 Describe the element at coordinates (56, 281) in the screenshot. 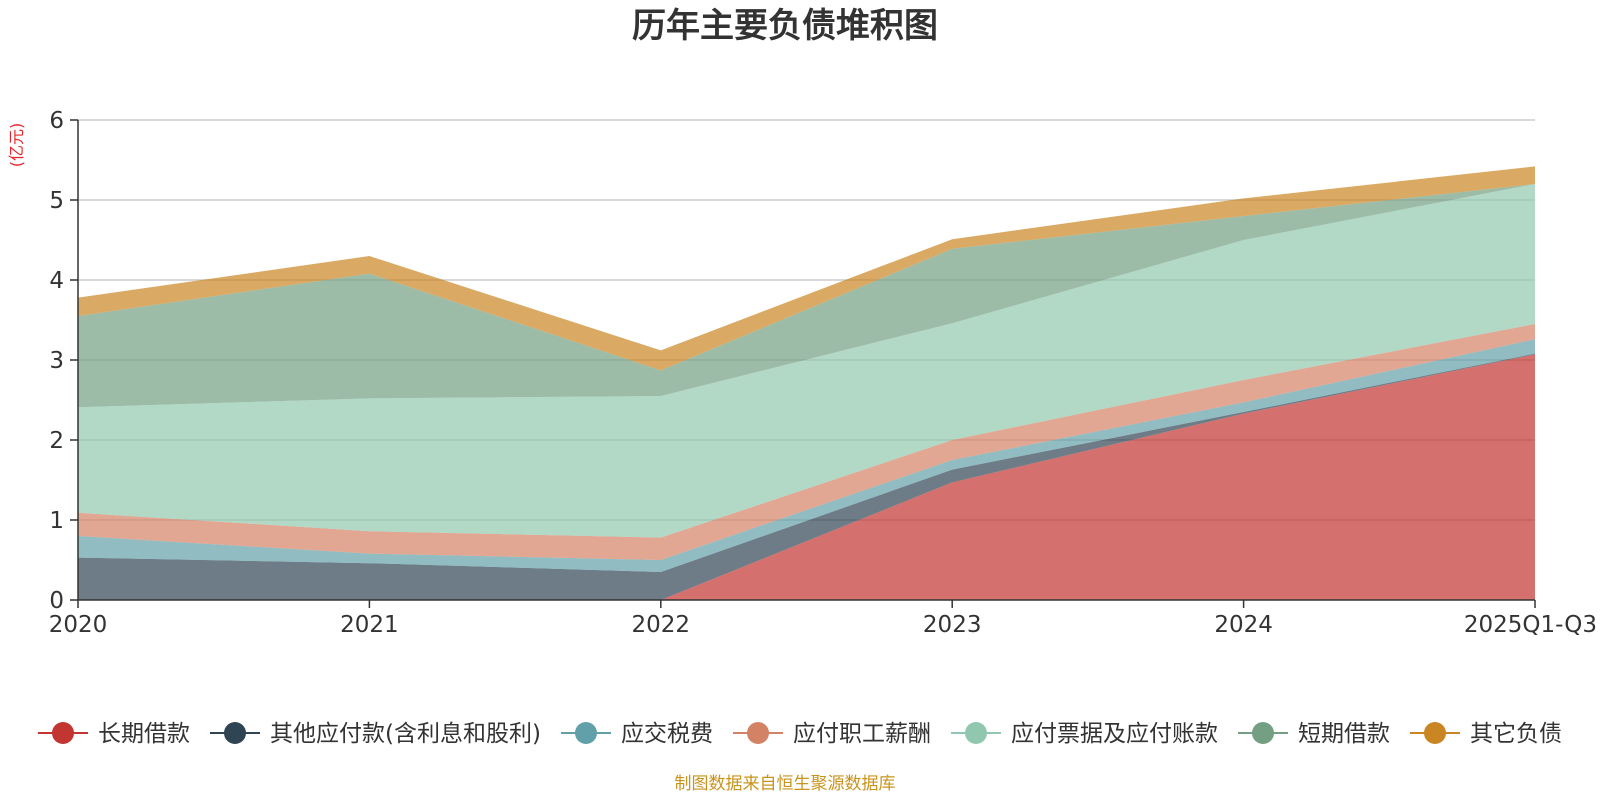

I see `y-tick-label: 4` at that location.